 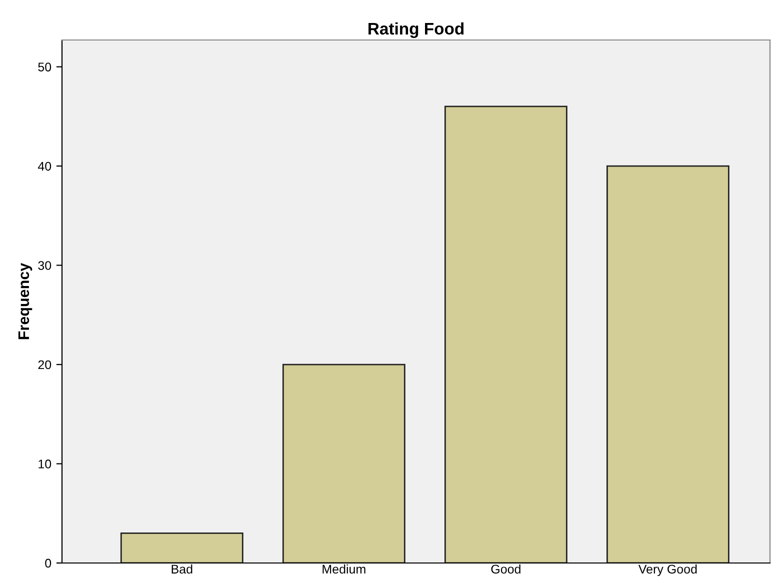 I want to click on y-tick-label: 20, so click(x=45, y=365).